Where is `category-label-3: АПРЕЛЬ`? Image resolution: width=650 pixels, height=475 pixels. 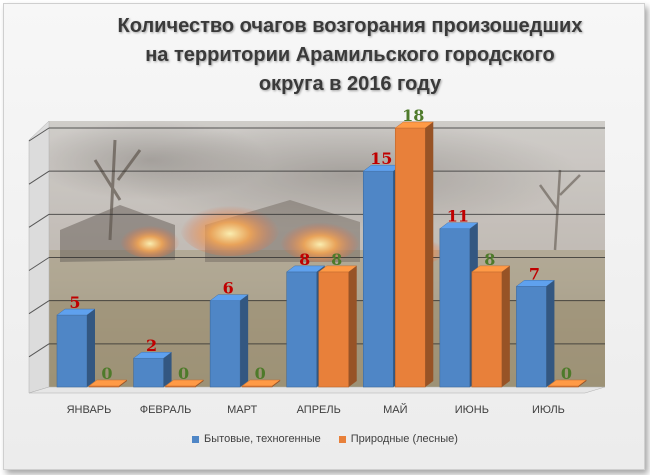 category-label-3: АПРЕЛЬ is located at coordinates (319, 410).